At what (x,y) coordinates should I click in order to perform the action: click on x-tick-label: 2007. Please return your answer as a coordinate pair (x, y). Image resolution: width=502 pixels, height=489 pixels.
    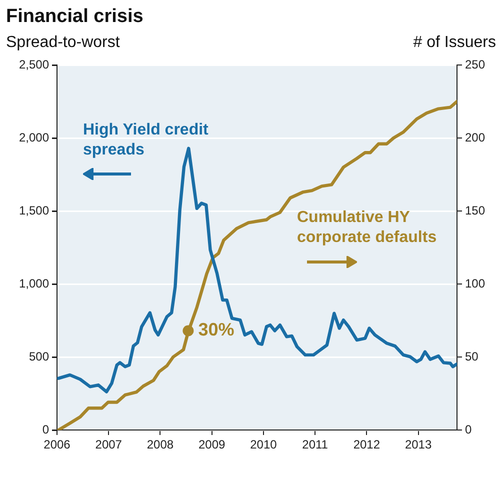
    Looking at the image, I should click on (108, 445).